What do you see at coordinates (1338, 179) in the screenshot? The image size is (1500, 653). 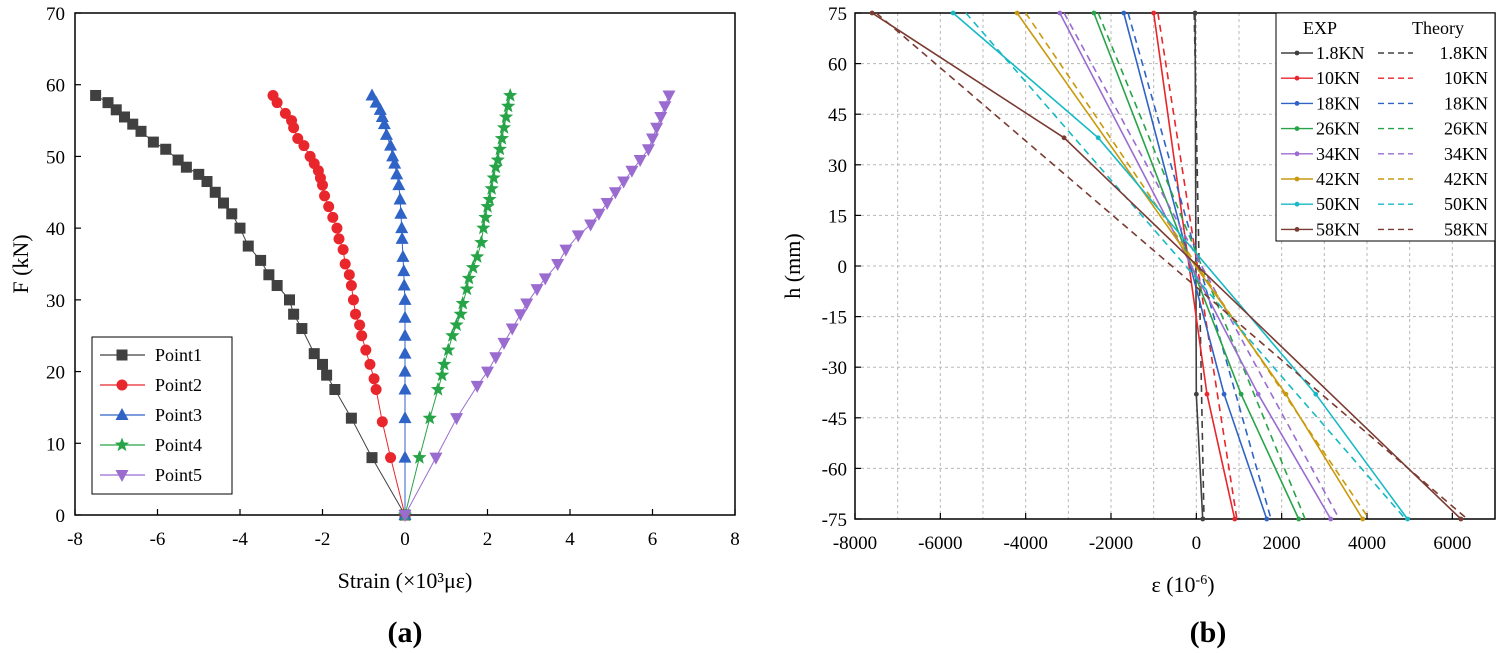 I see `legend-exp-label: 42KN` at bounding box center [1338, 179].